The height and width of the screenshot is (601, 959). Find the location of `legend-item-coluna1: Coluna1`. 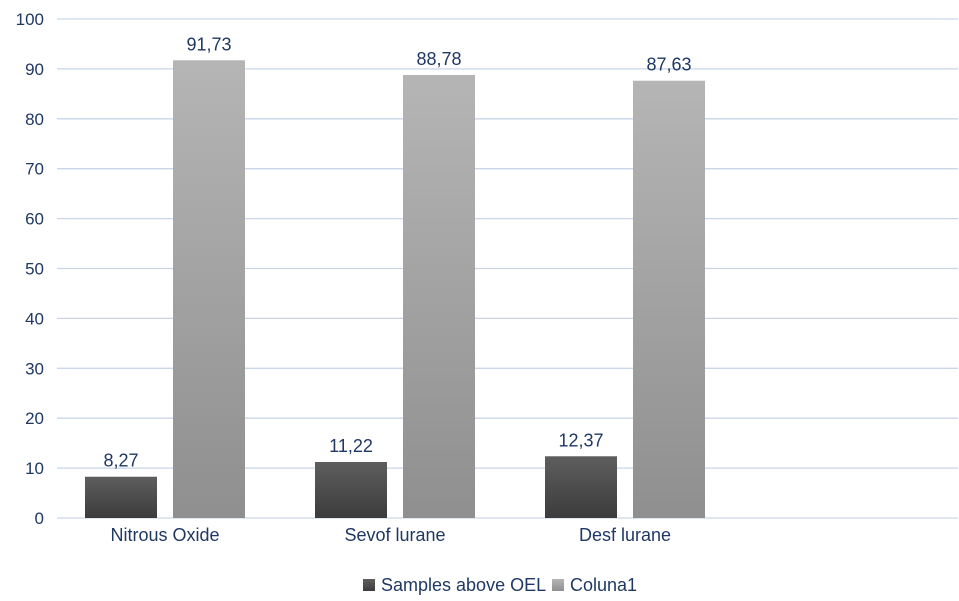

legend-item-coluna1: Coluna1 is located at coordinates (594, 585).